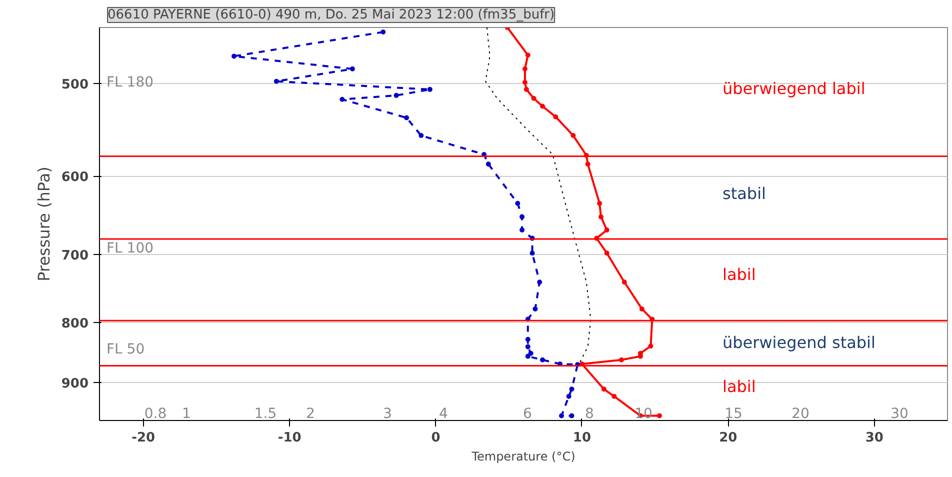 The width and height of the screenshot is (952, 477). Describe the element at coordinates (75, 178) in the screenshot. I see `y-tick-label: 600` at that location.